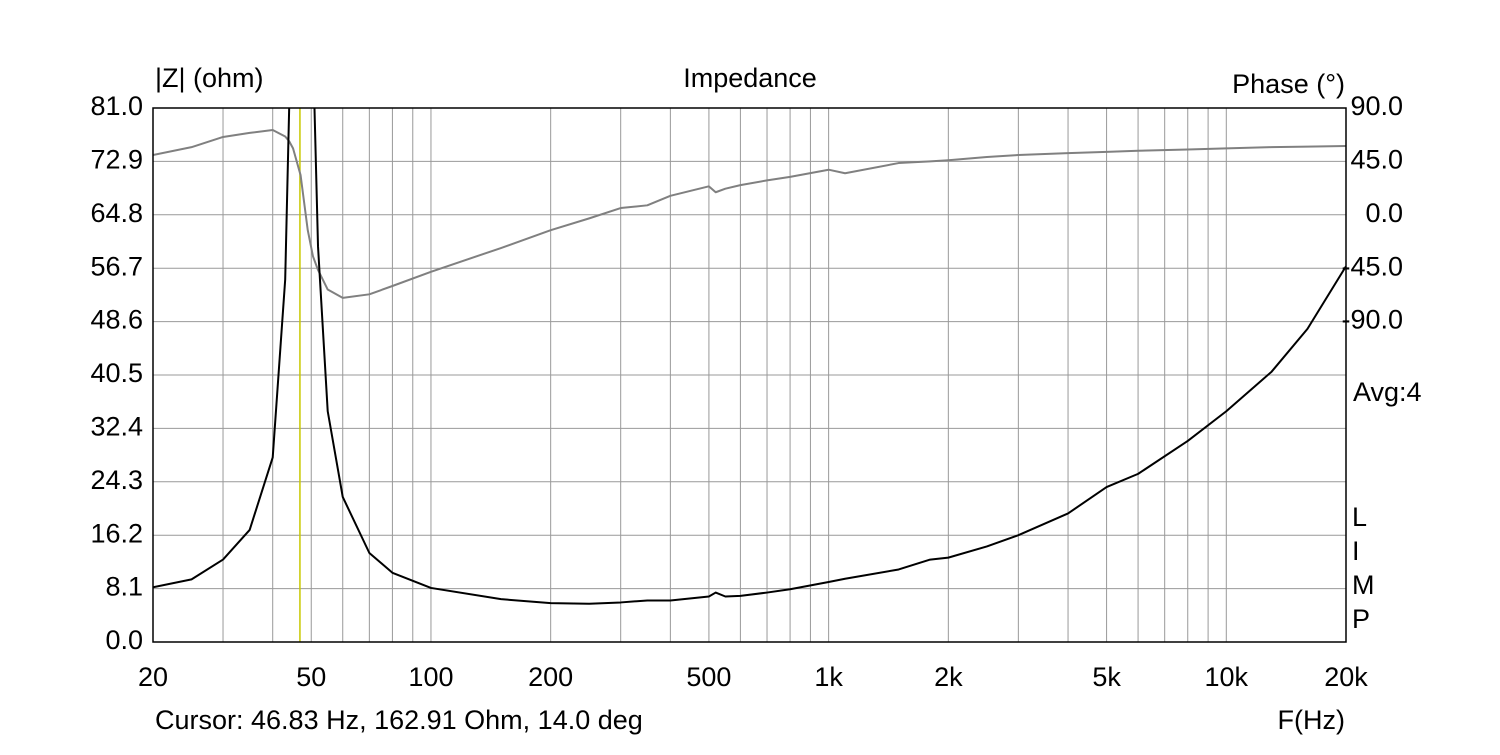 This screenshot has width=1500, height=755. I want to click on cursor-readout: Cursor: 46.83 Hz, 162.91 Ohm, 14.0 deg, so click(399, 720).